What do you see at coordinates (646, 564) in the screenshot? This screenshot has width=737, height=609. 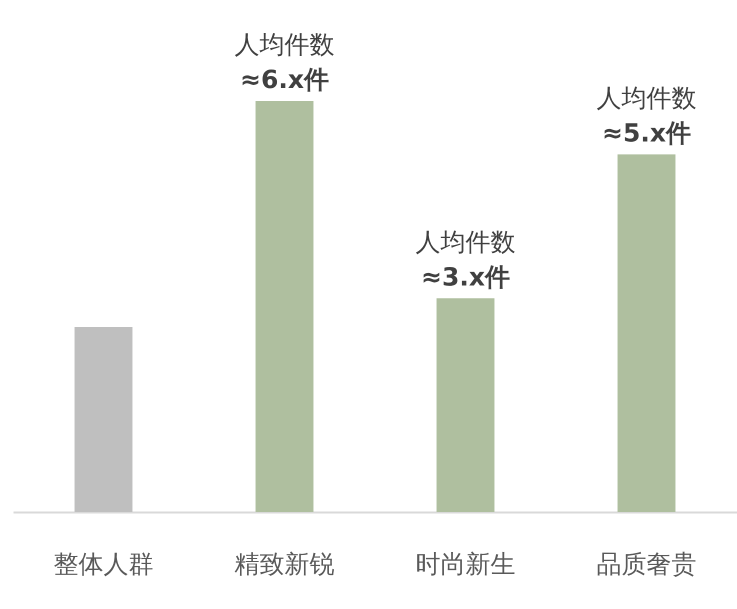 I see `x-tick-label: 品质奢贵` at bounding box center [646, 564].